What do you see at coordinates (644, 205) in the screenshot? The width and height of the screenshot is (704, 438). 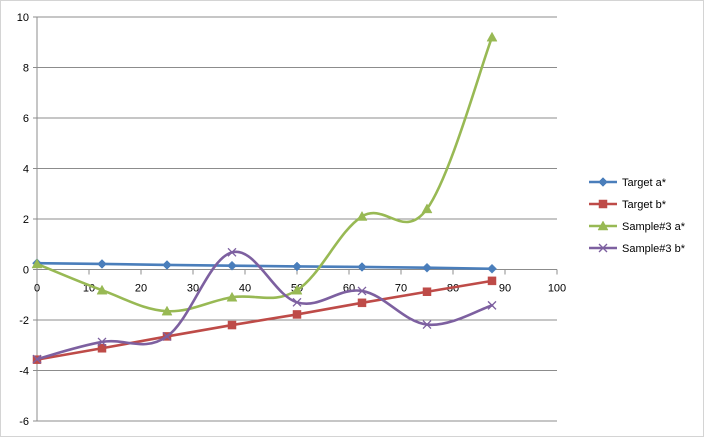 I see `legend-label: Target b*` at bounding box center [644, 205].